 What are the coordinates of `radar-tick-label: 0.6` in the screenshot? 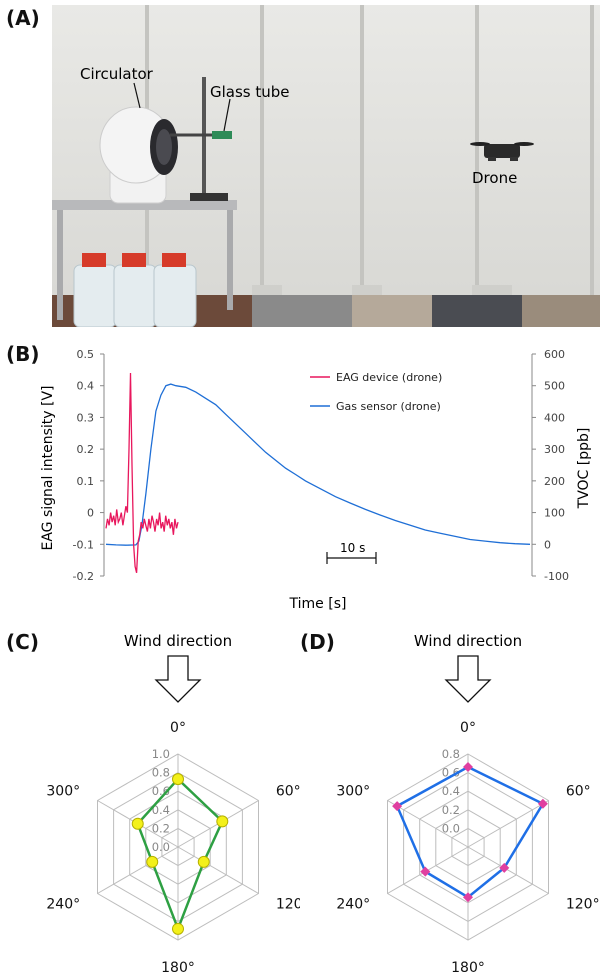 It's located at (451, 773).